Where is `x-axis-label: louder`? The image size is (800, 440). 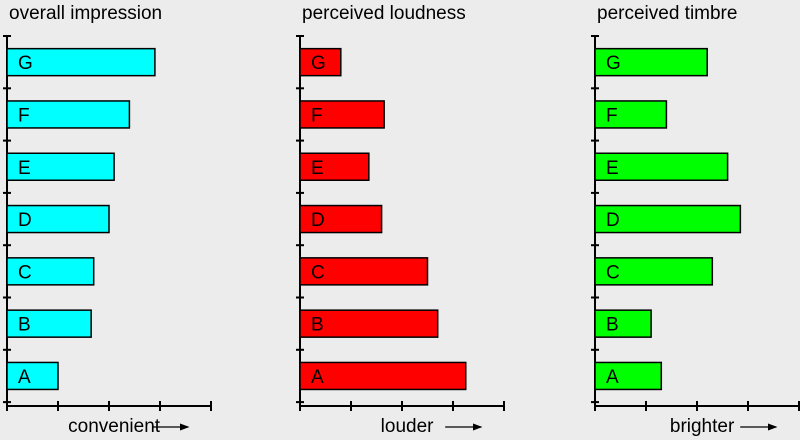 x-axis-label: louder is located at coordinates (407, 426).